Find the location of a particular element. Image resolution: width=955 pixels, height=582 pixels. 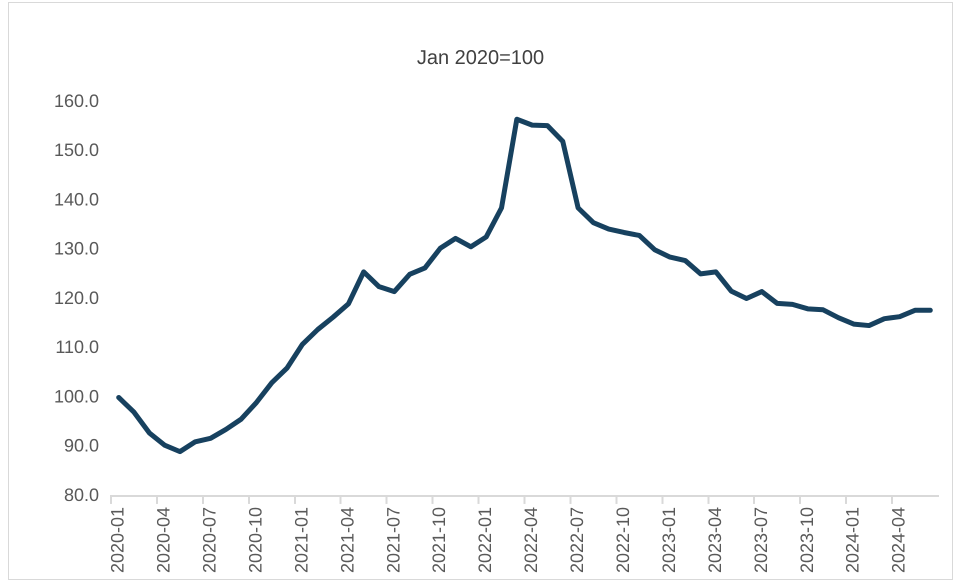

y-tick-label: 140.0 is located at coordinates (77, 199).